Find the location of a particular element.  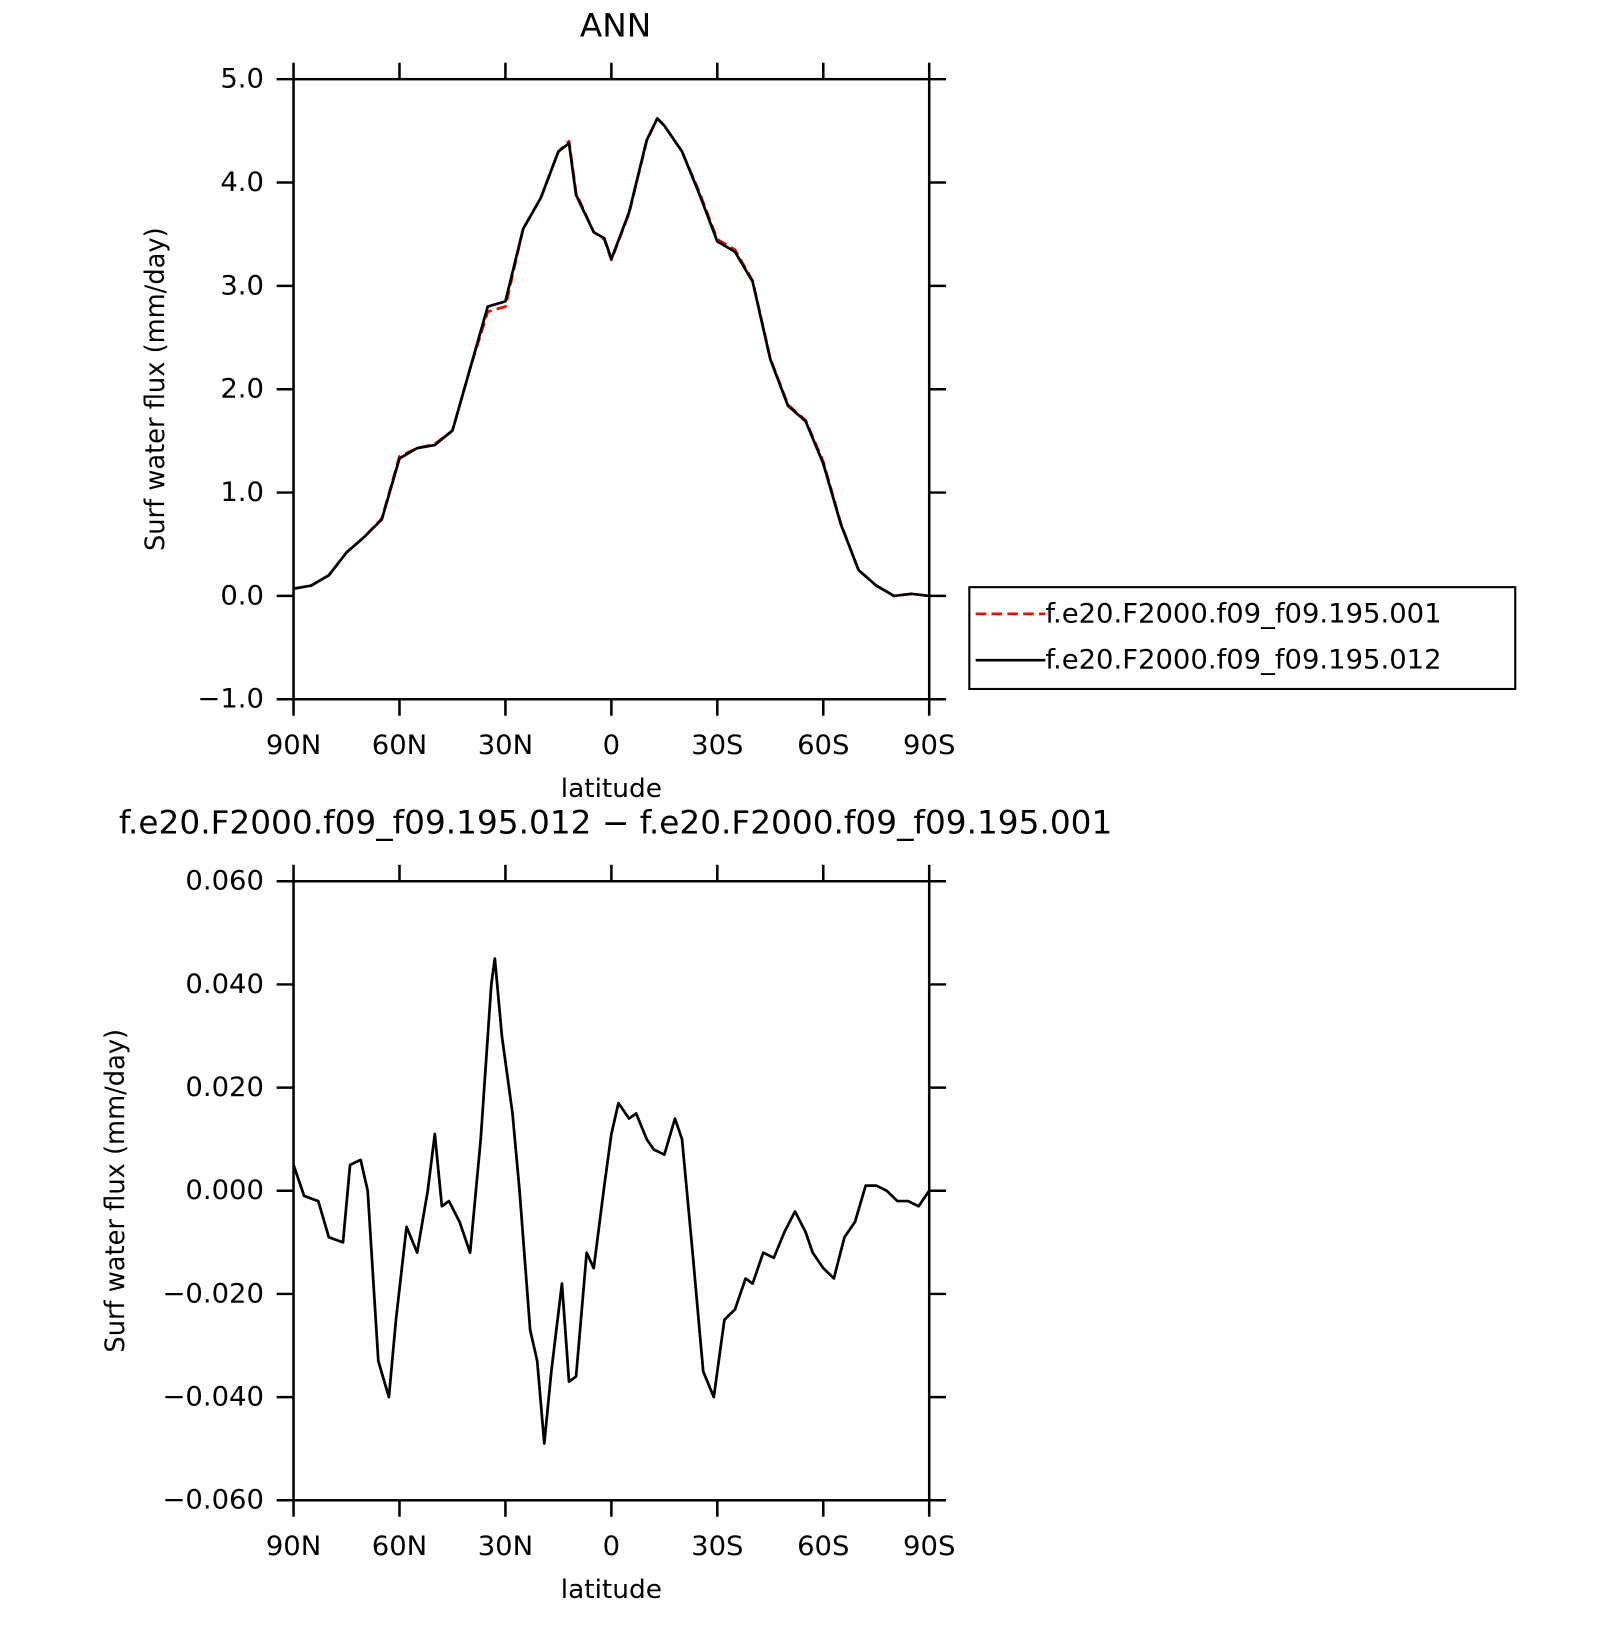

legend-box is located at coordinates (1242, 638).